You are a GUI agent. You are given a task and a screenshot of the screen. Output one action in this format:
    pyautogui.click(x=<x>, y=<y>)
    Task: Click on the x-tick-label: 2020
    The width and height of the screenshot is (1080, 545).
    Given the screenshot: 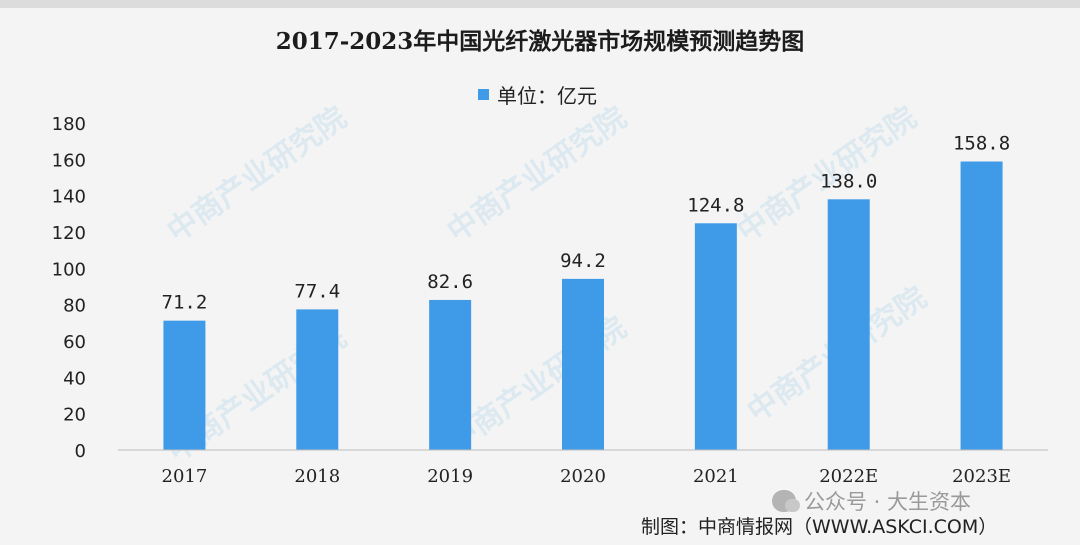 What is the action you would take?
    pyautogui.click(x=583, y=476)
    